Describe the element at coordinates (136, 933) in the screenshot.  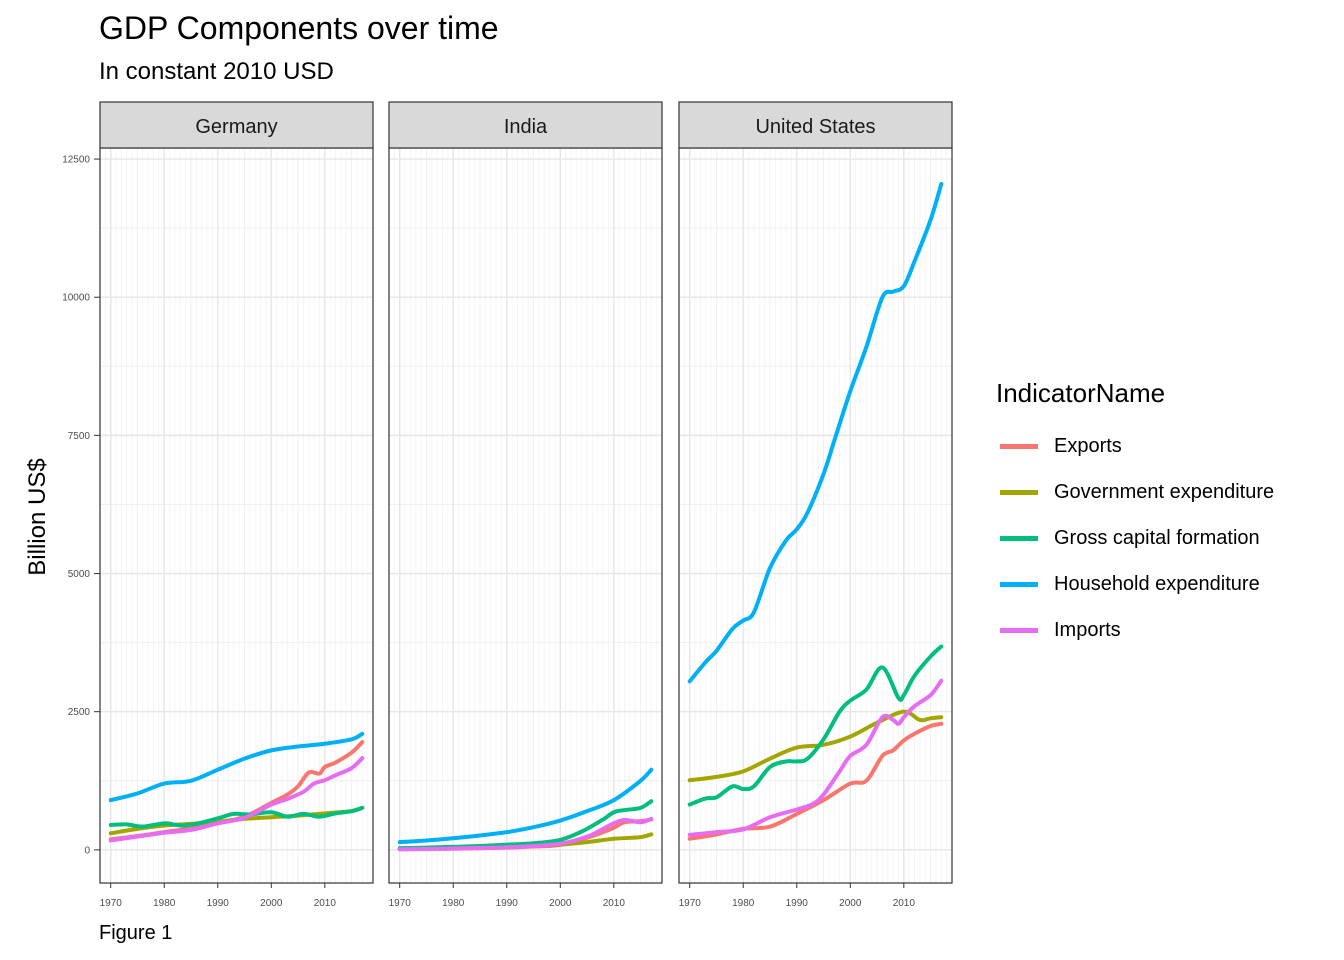
I see `figure-caption: Figure 1` at that location.